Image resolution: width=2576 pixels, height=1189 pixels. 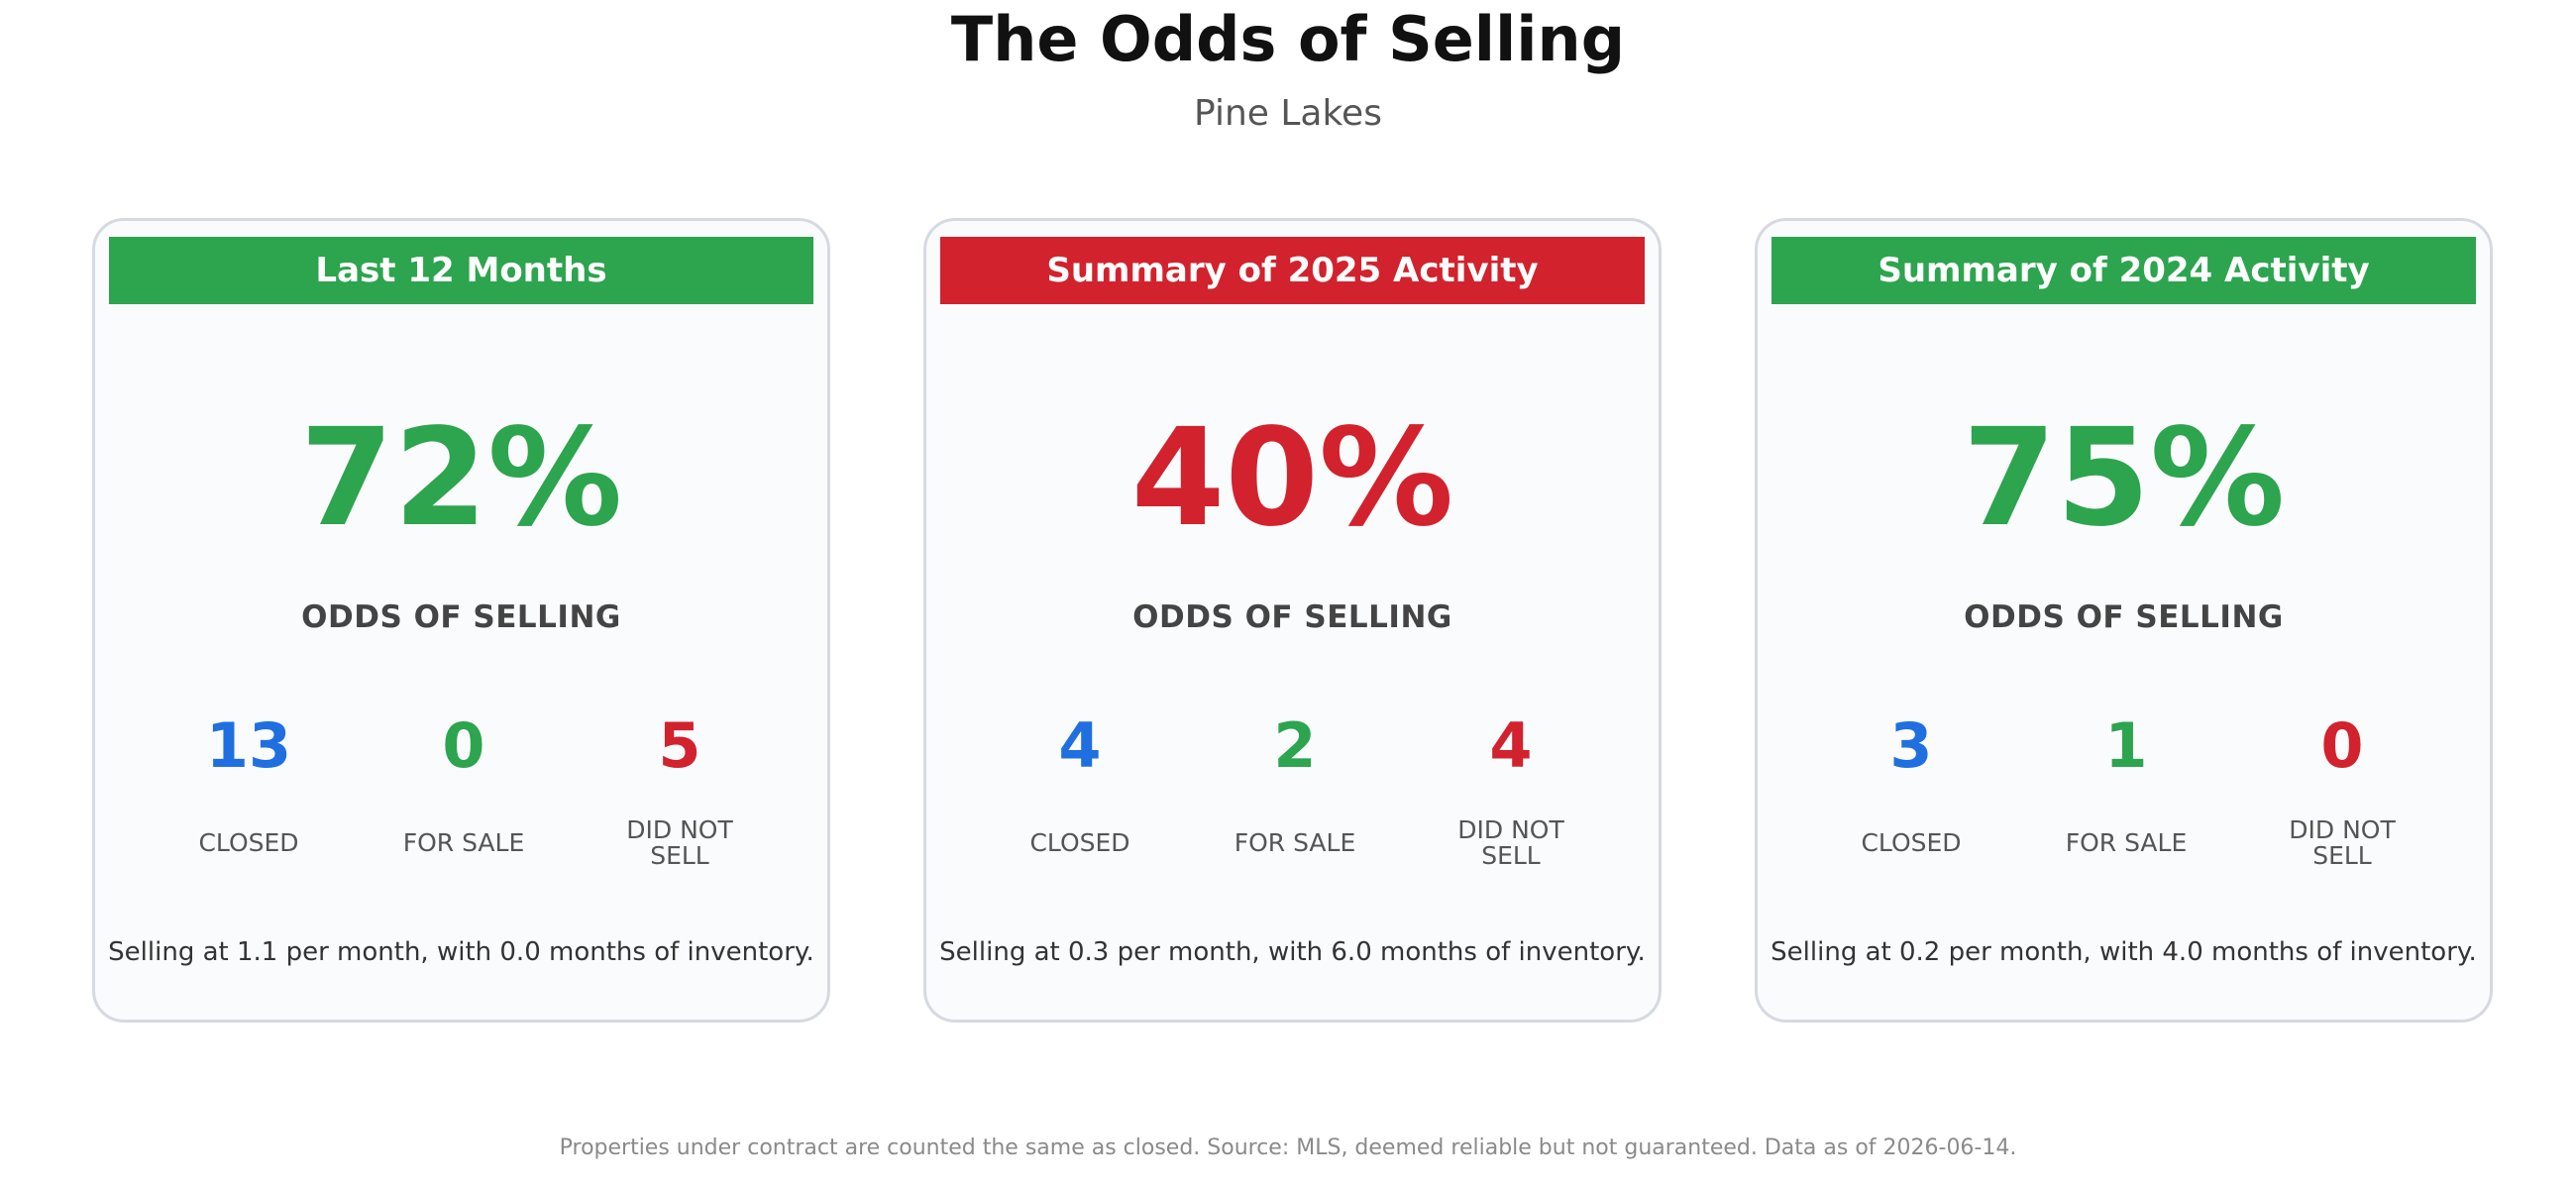 What do you see at coordinates (249, 790) in the screenshot?
I see `stat-closed: 13 CLOSED` at bounding box center [249, 790].